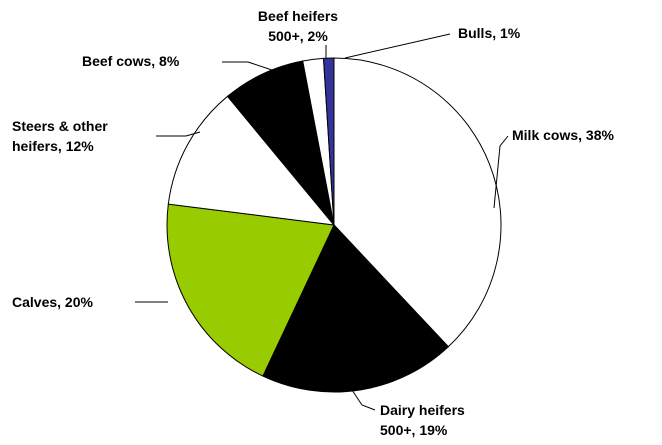  I want to click on slice-label-line: Beef cows, 8%, so click(131, 61).